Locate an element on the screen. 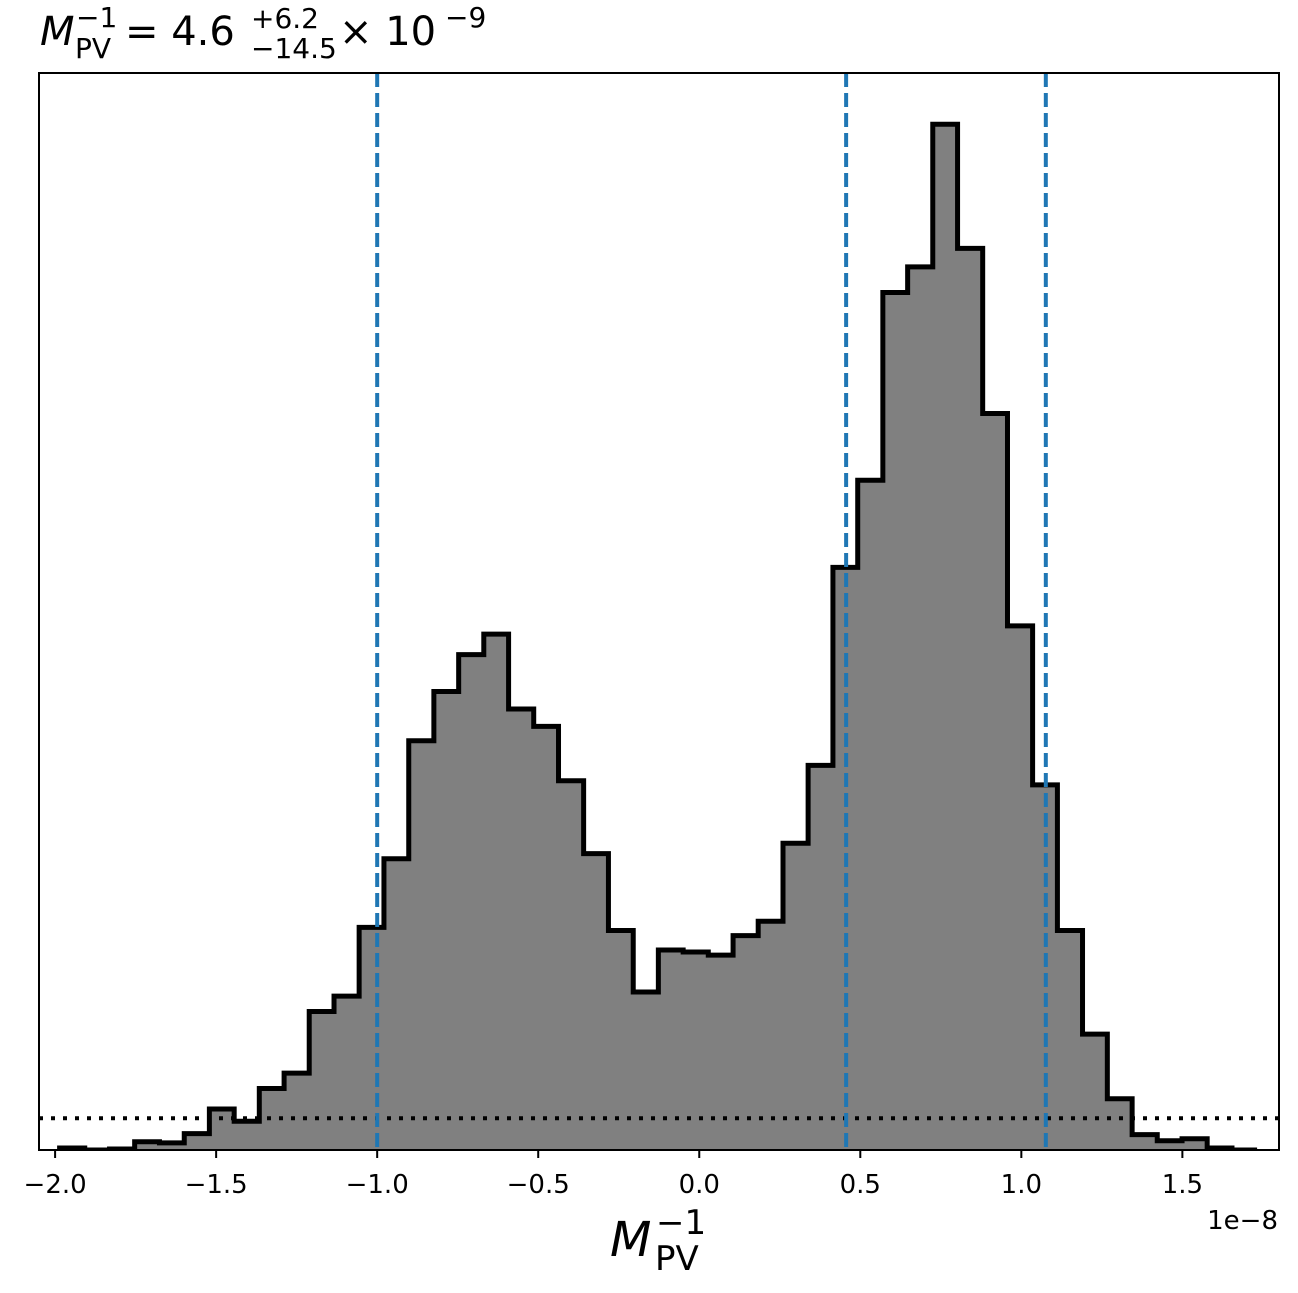  title-lower-error: −14.5 is located at coordinates (294, 48).